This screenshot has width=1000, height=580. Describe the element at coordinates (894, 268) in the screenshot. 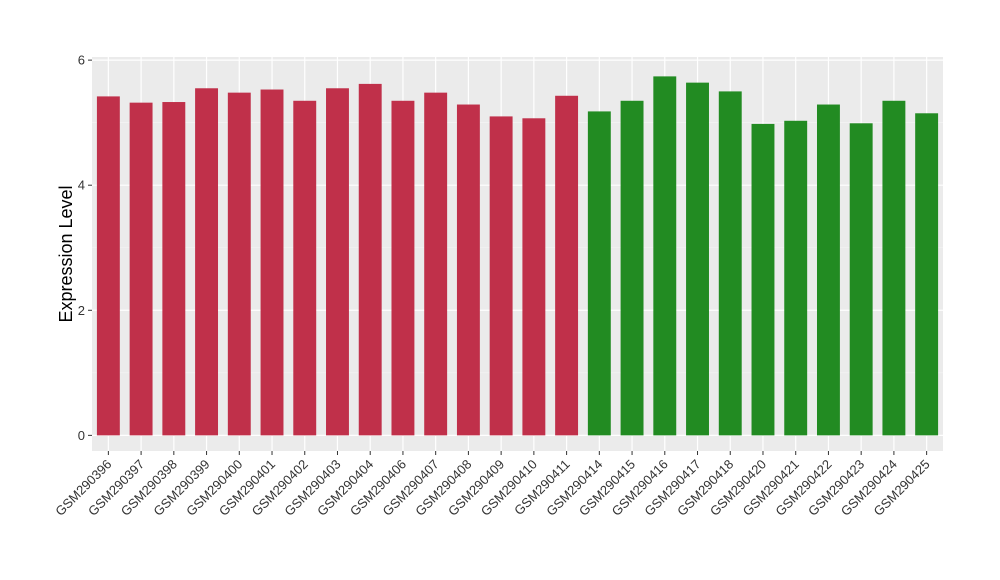

I see `bar-GSM290424` at that location.